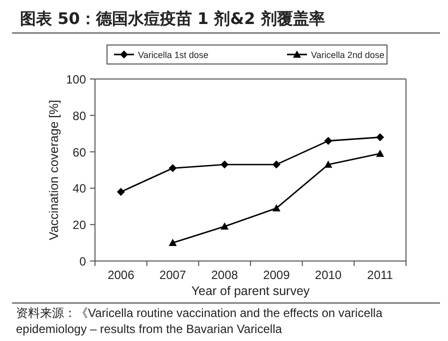  Describe the element at coordinates (250, 291) in the screenshot. I see `x-axis-title: Year of parent survey` at that location.